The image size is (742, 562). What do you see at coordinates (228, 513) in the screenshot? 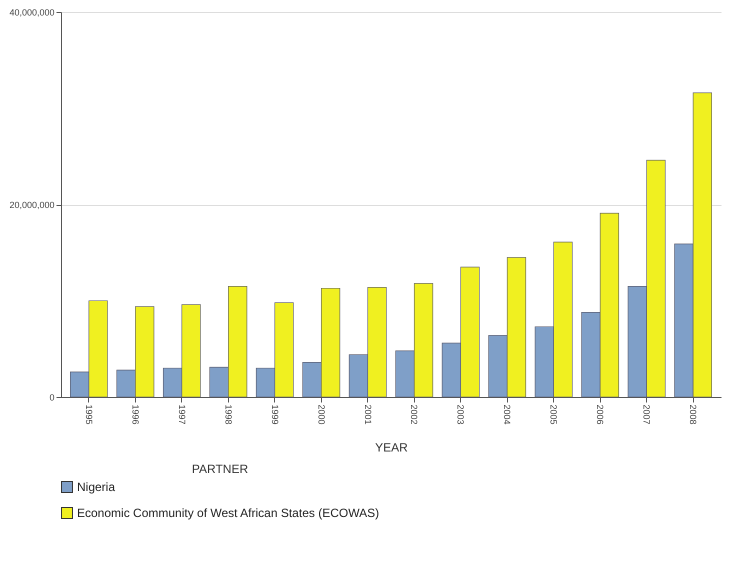
I see `legend-label: Economic Community of West African States (ECOWAS)` at bounding box center [228, 513].